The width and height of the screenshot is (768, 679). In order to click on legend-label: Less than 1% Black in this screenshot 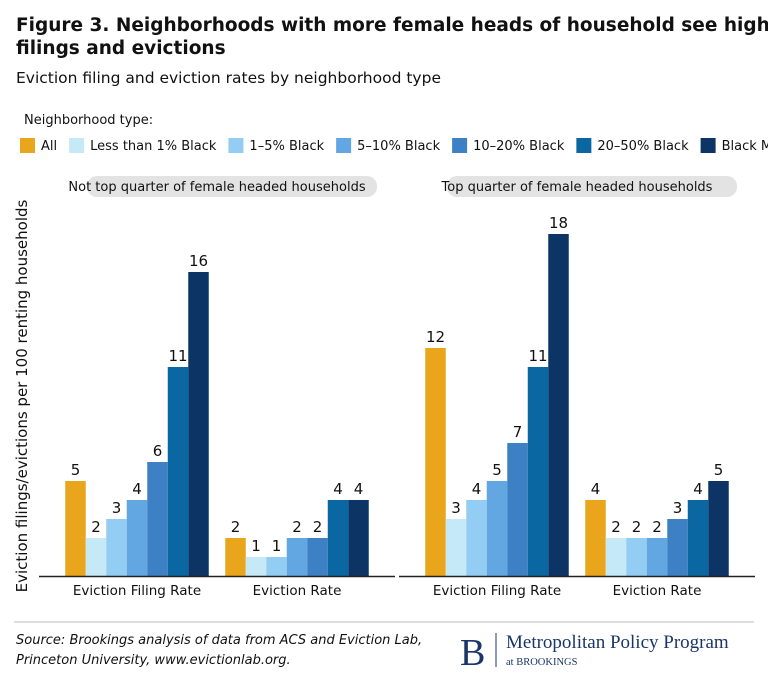, I will do `click(153, 146)`.